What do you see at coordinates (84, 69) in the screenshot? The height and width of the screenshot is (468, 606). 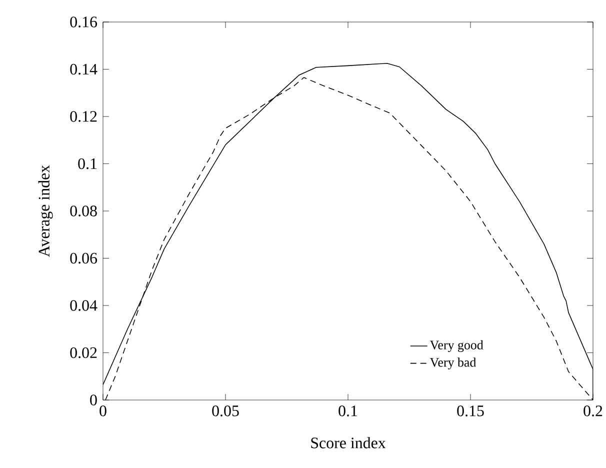 I see `y-tick-label: 0.14` at bounding box center [84, 69].